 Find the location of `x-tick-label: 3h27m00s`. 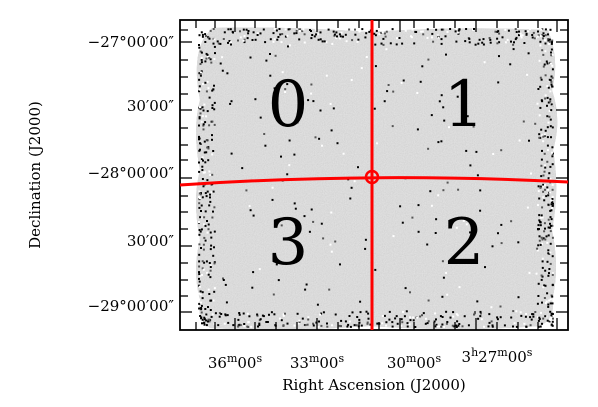

x-tick-label: 3h27m00s is located at coordinates (497, 356).